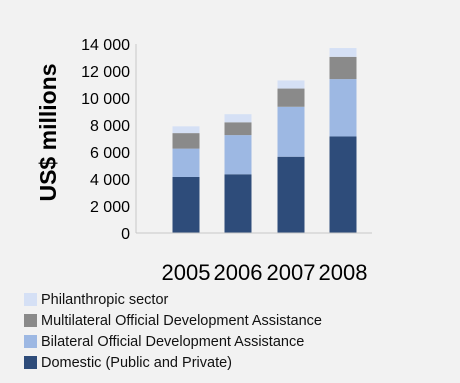 The width and height of the screenshot is (460, 383). Describe the element at coordinates (110, 180) in the screenshot. I see `y-tick-label: 4 000` at that location.